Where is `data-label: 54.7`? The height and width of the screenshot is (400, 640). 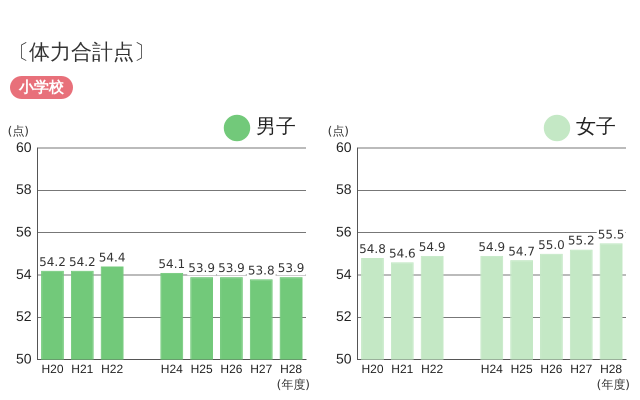
data-label: 54.7 is located at coordinates (521, 251).